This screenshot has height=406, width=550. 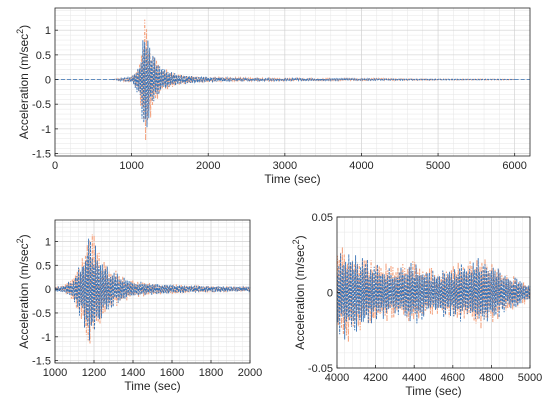 What do you see at coordinates (211, 373) in the screenshot?
I see `x-tick-label: 1800` at bounding box center [211, 373].